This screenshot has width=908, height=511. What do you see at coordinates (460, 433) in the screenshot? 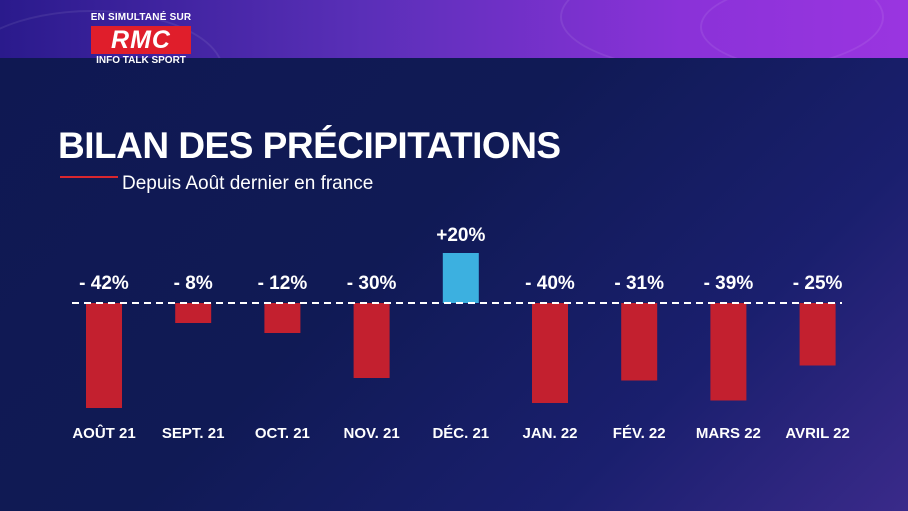
I see `category-label-4: DÉC. 21` at bounding box center [460, 433].